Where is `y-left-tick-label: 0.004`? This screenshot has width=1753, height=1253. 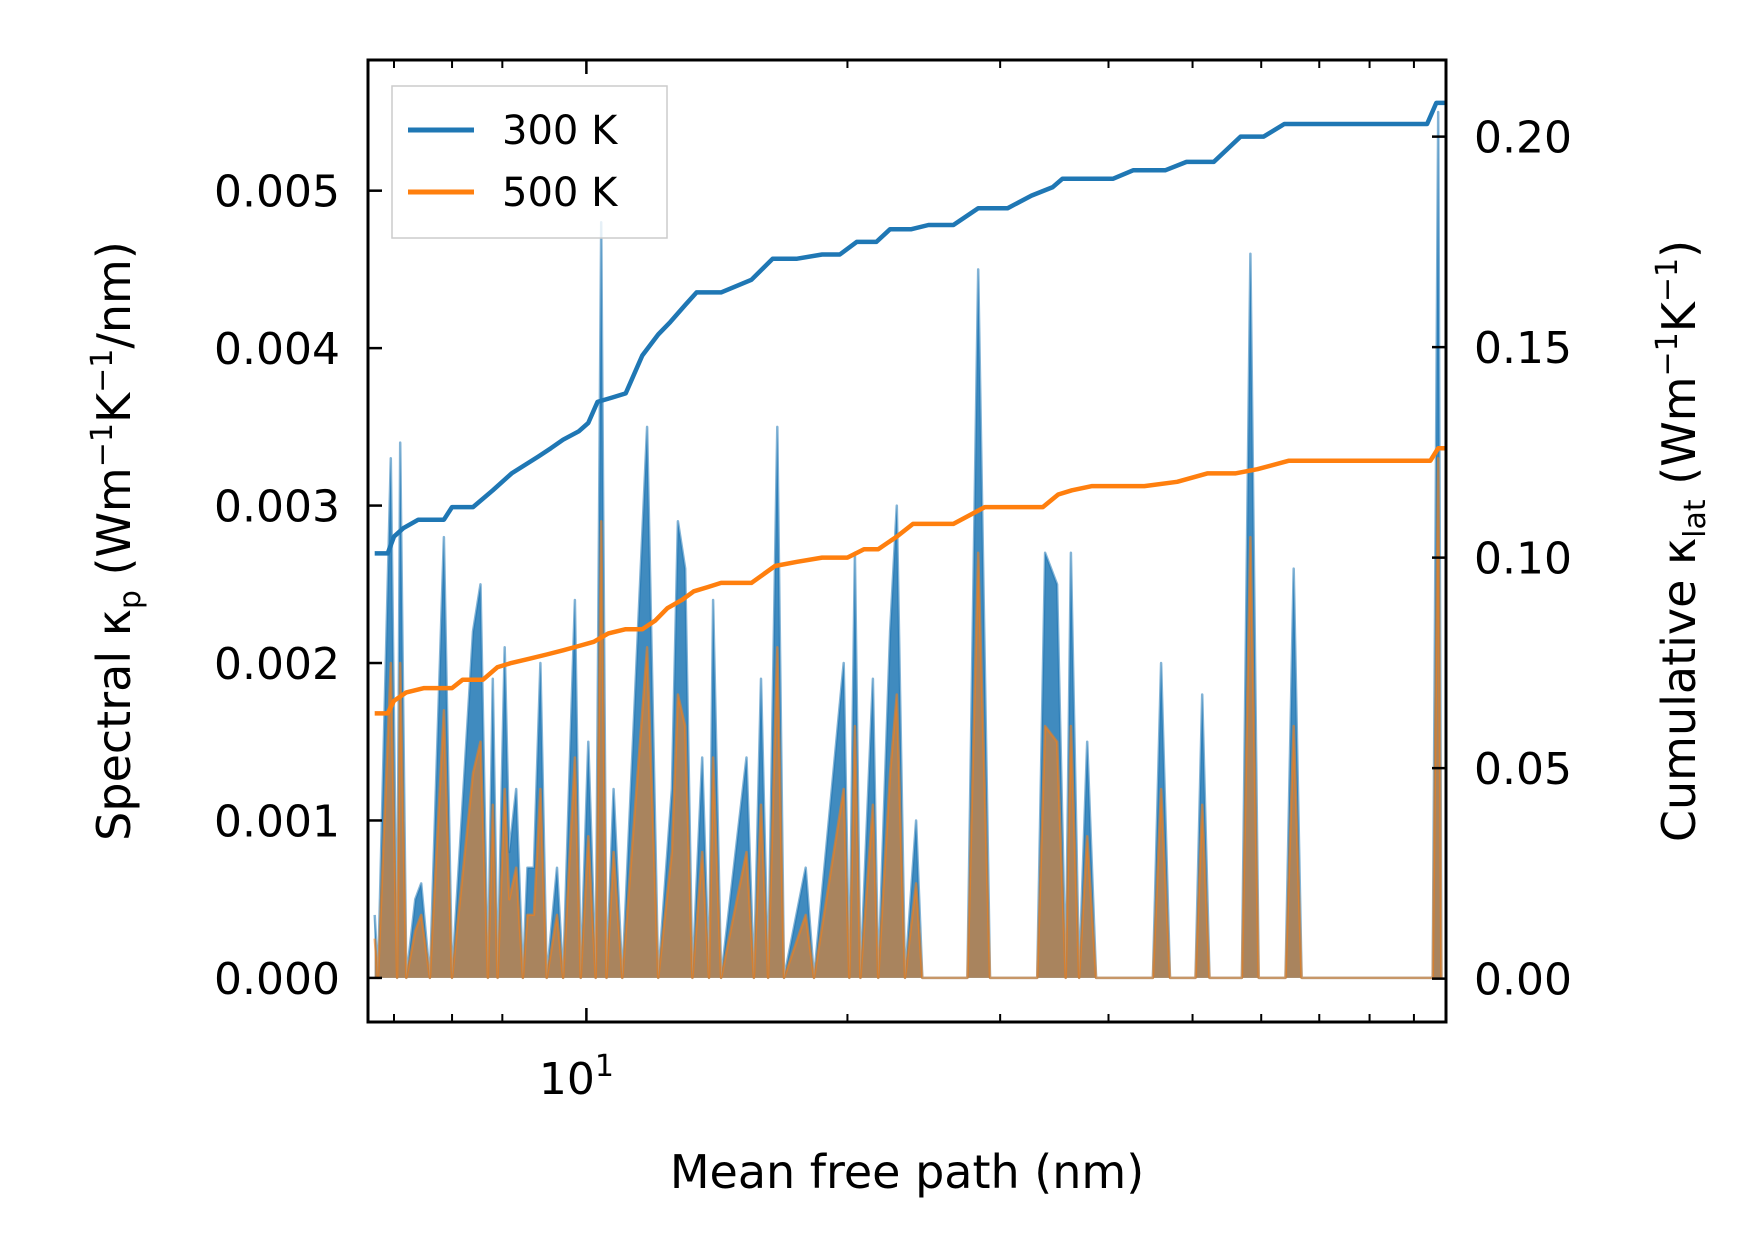
y-left-tick-label: 0.004 is located at coordinates (277, 349).